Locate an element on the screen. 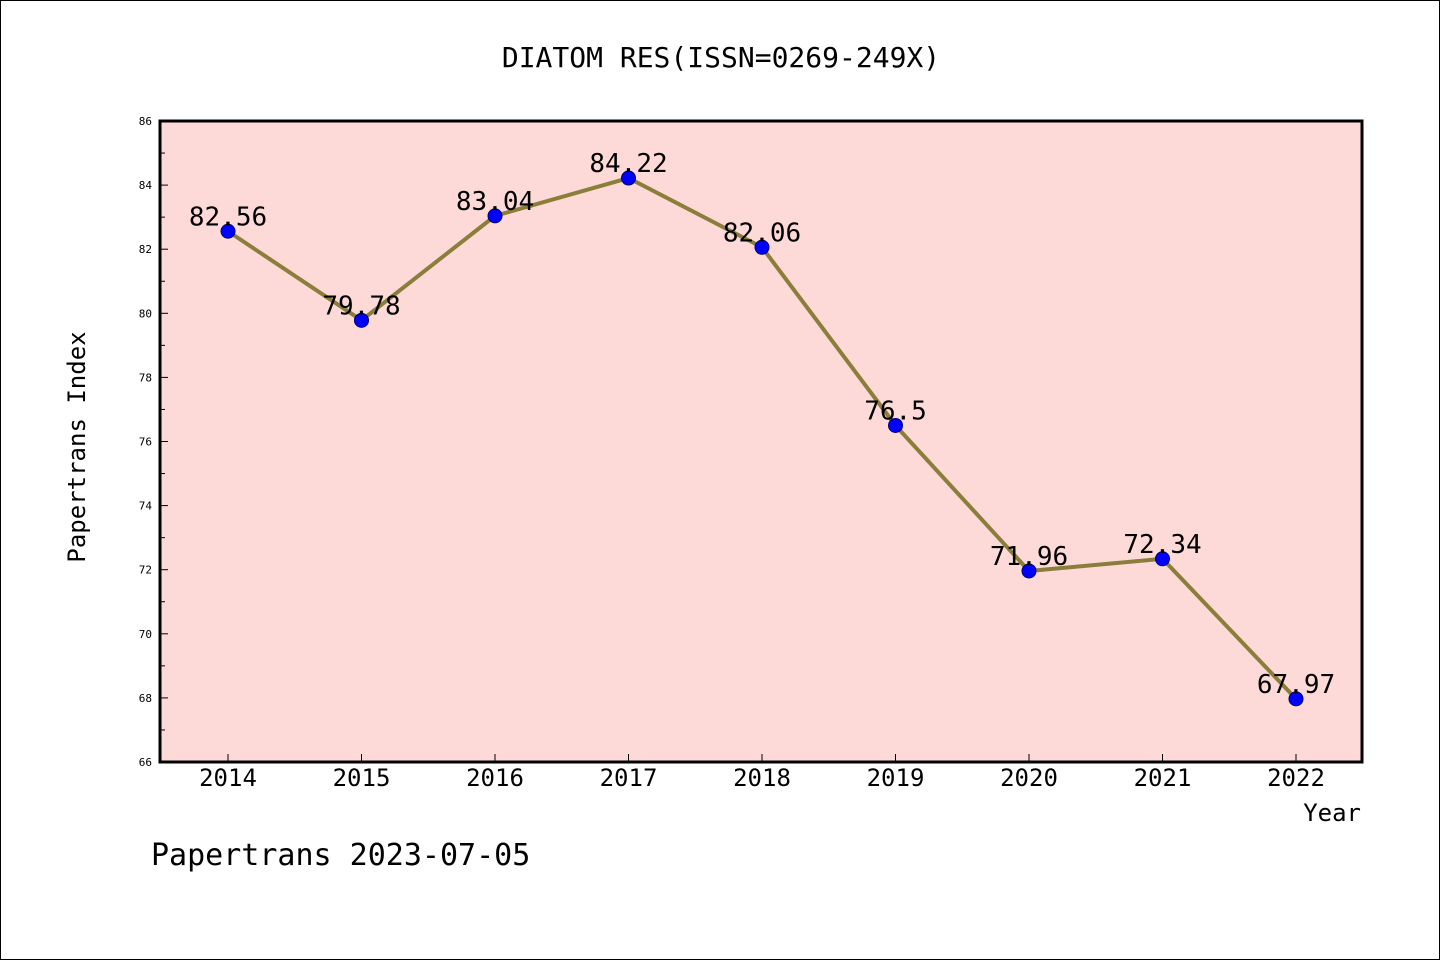 This screenshot has height=961, width=1440. x-tick-label: 2022 is located at coordinates (1296, 778).